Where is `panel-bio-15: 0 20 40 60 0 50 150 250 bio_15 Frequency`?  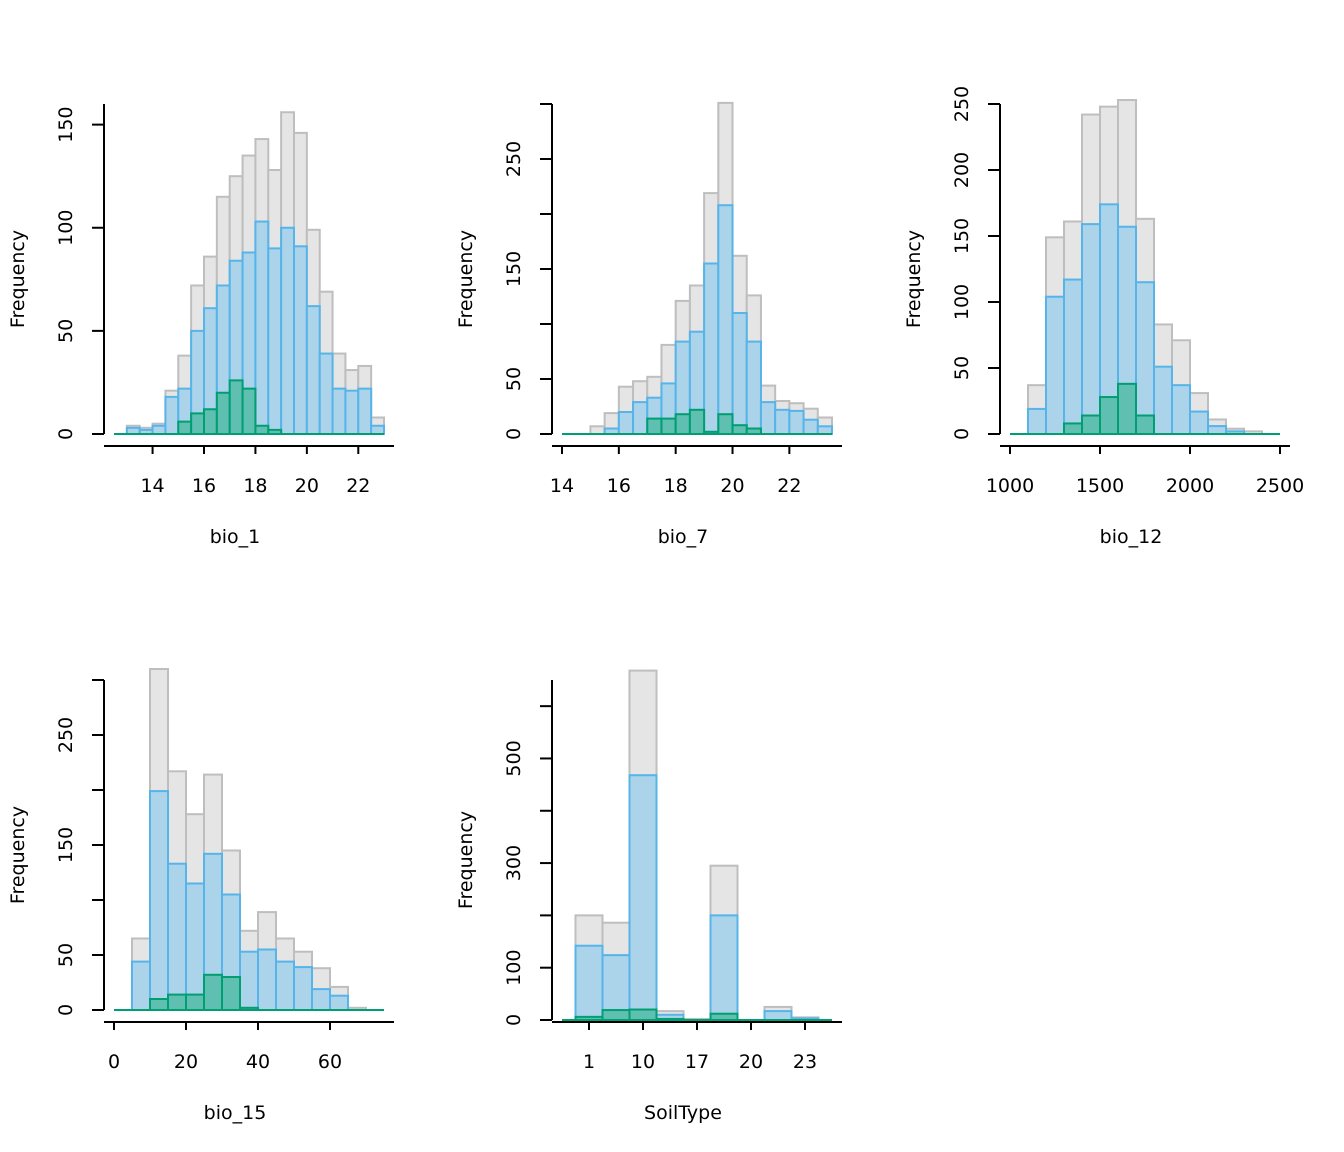 panel-bio-15: 0 20 40 60 0 50 150 250 bio_15 Frequency is located at coordinates (200, 896).